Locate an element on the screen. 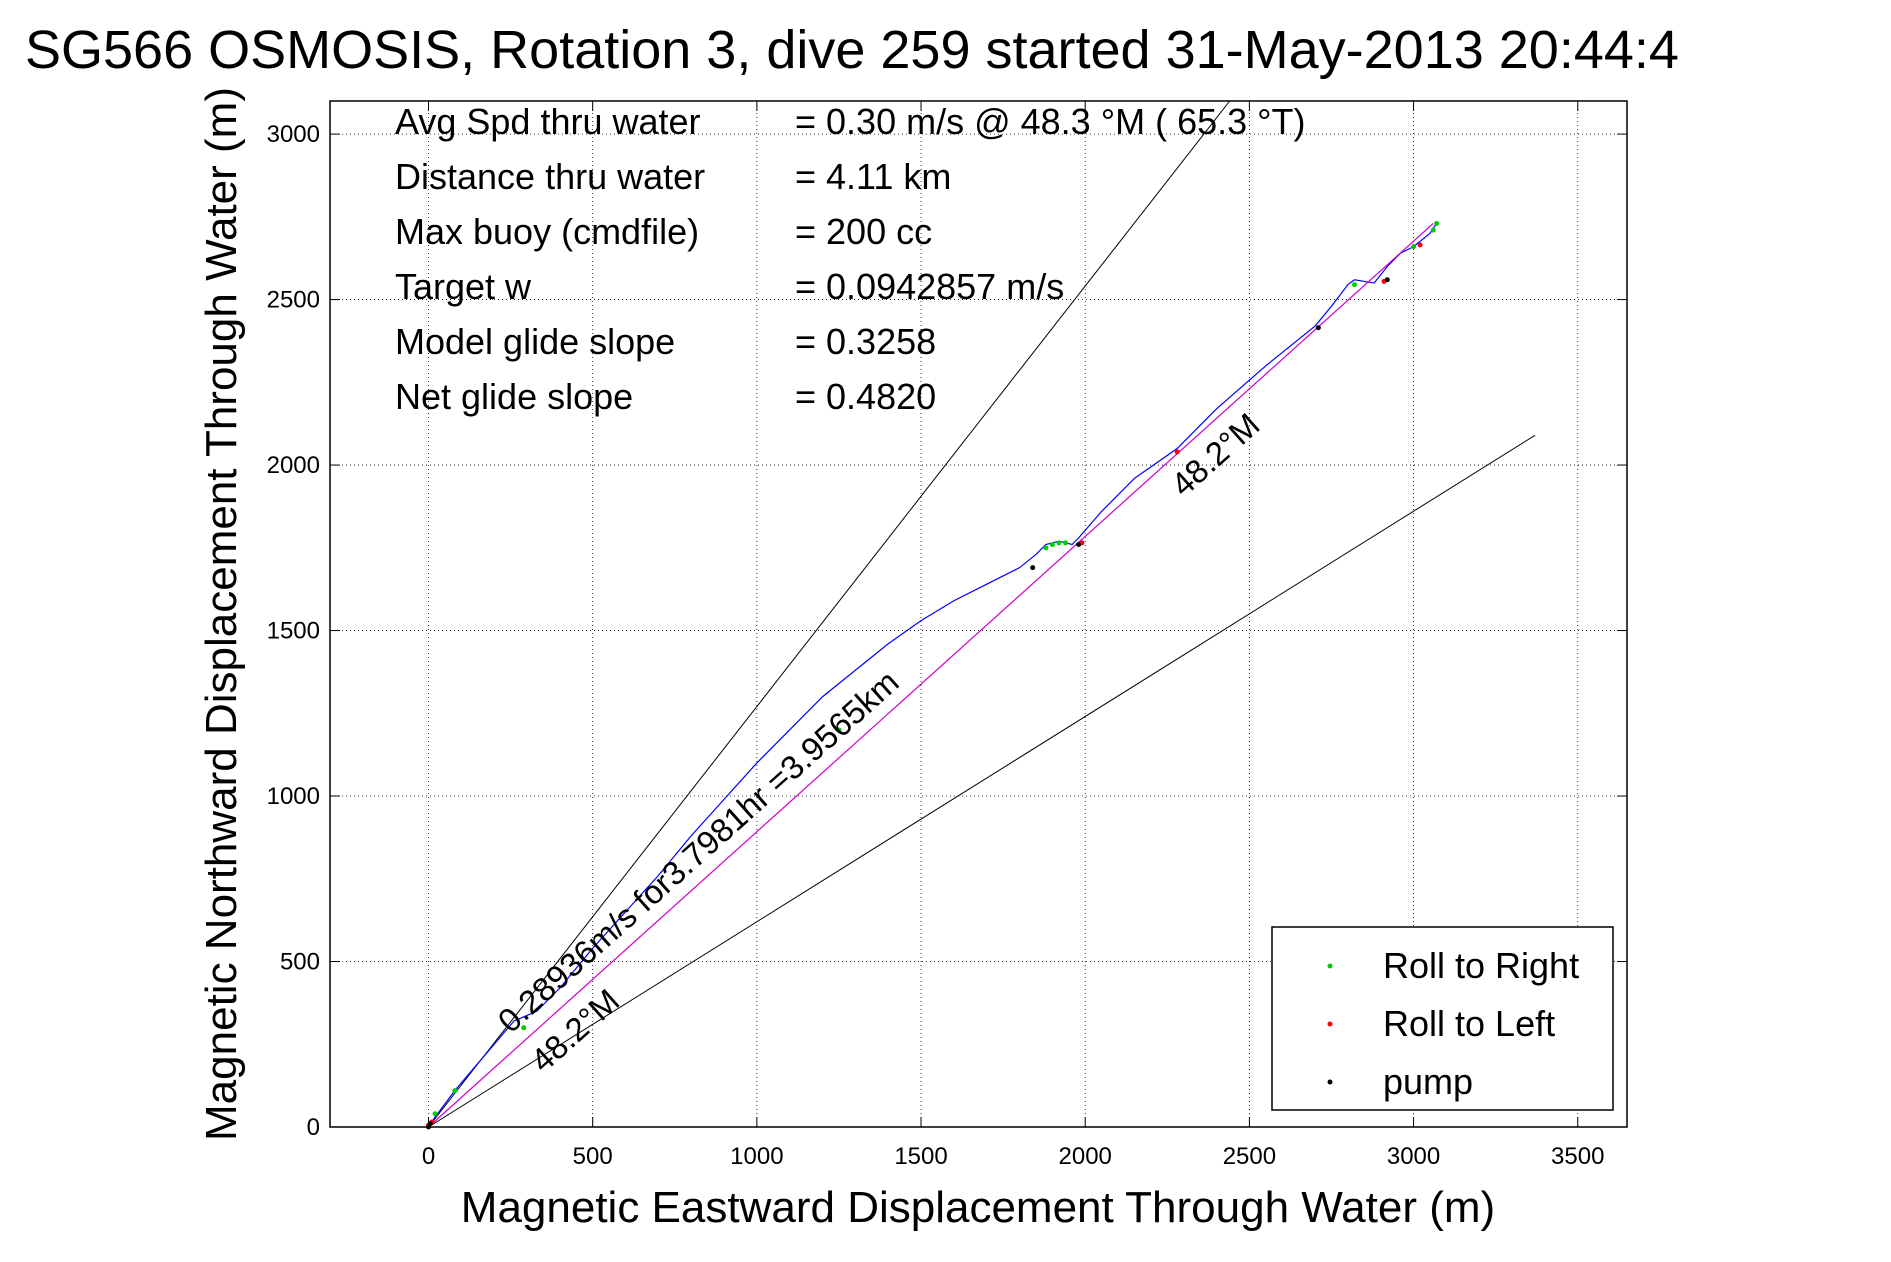 This screenshot has height=1262, width=1891. x-tick-label: 2500 is located at coordinates (1249, 1156).